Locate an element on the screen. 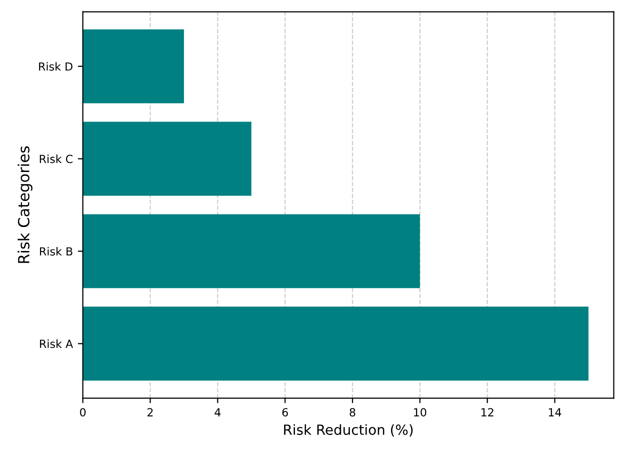 Image resolution: width=642 pixels, height=453 pixels. x-tick-label: 12 is located at coordinates (487, 412).